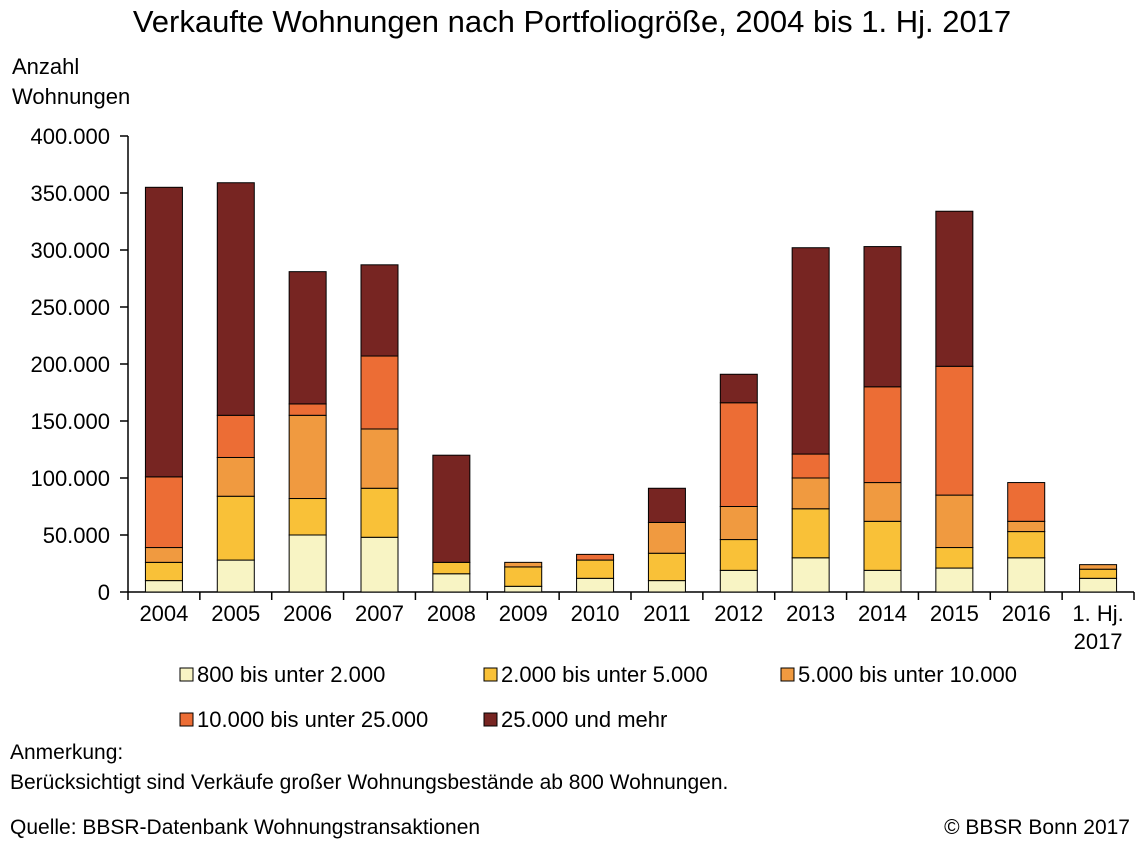  Describe the element at coordinates (954, 613) in the screenshot. I see `x-tick-label: 2015` at that location.